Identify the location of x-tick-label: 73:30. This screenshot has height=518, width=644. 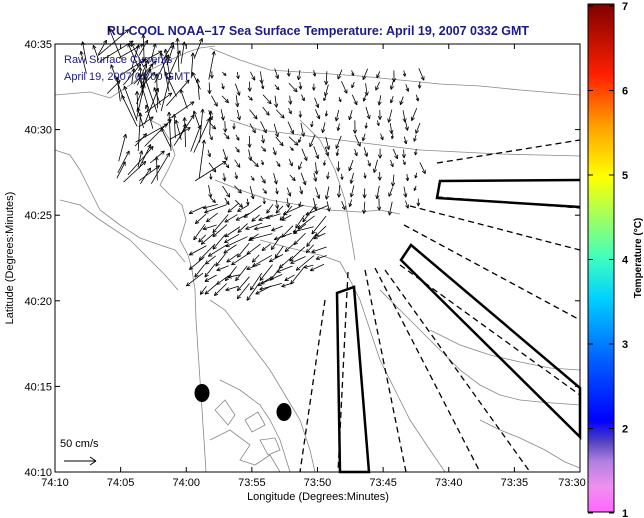
(572, 483).